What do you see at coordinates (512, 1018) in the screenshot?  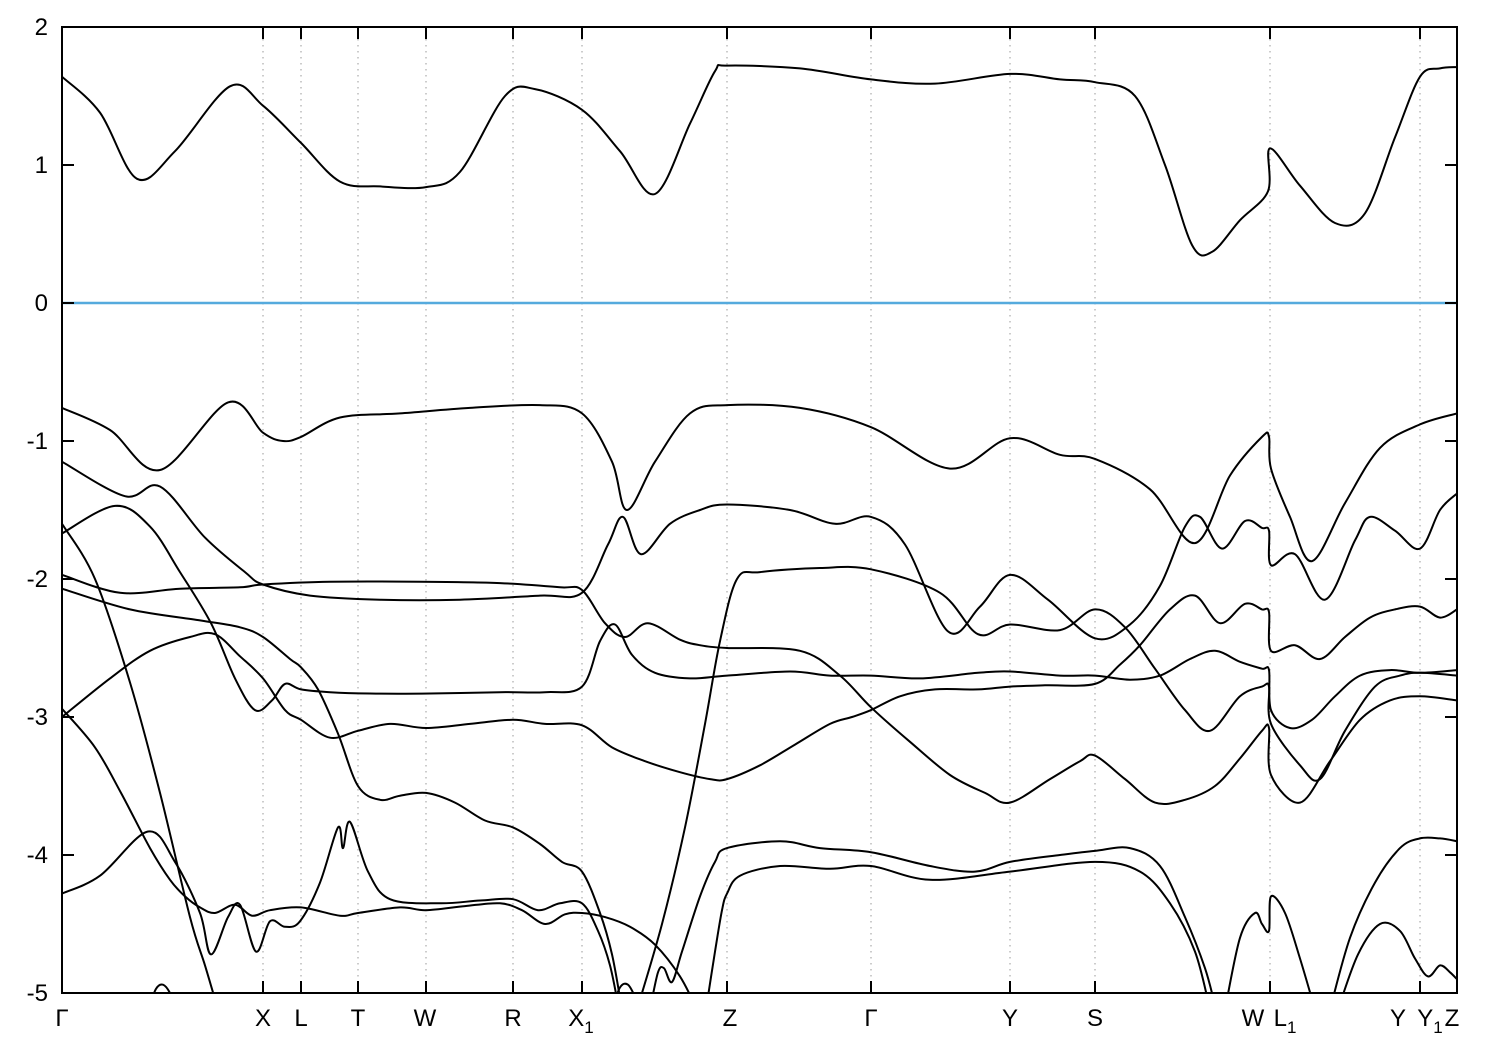 I see `x-axis-label: R` at bounding box center [512, 1018].